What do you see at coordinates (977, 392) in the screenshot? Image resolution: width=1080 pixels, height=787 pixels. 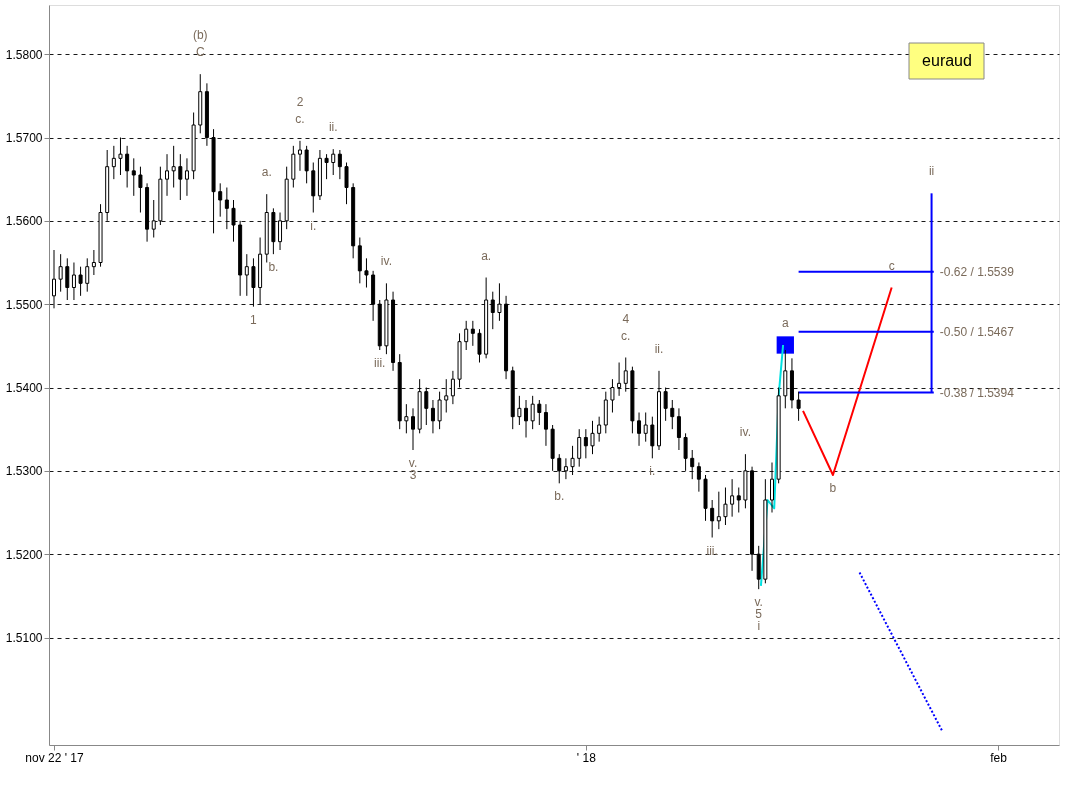 I see `annotation: -0.38 / 1.5394` at bounding box center [977, 392].